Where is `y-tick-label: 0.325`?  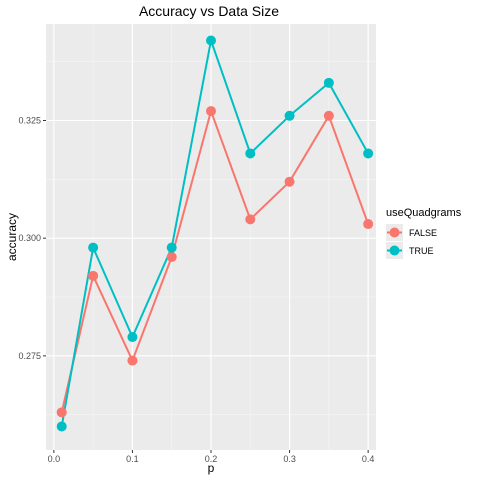 y-tick-label: 0.325 is located at coordinates (29, 120).